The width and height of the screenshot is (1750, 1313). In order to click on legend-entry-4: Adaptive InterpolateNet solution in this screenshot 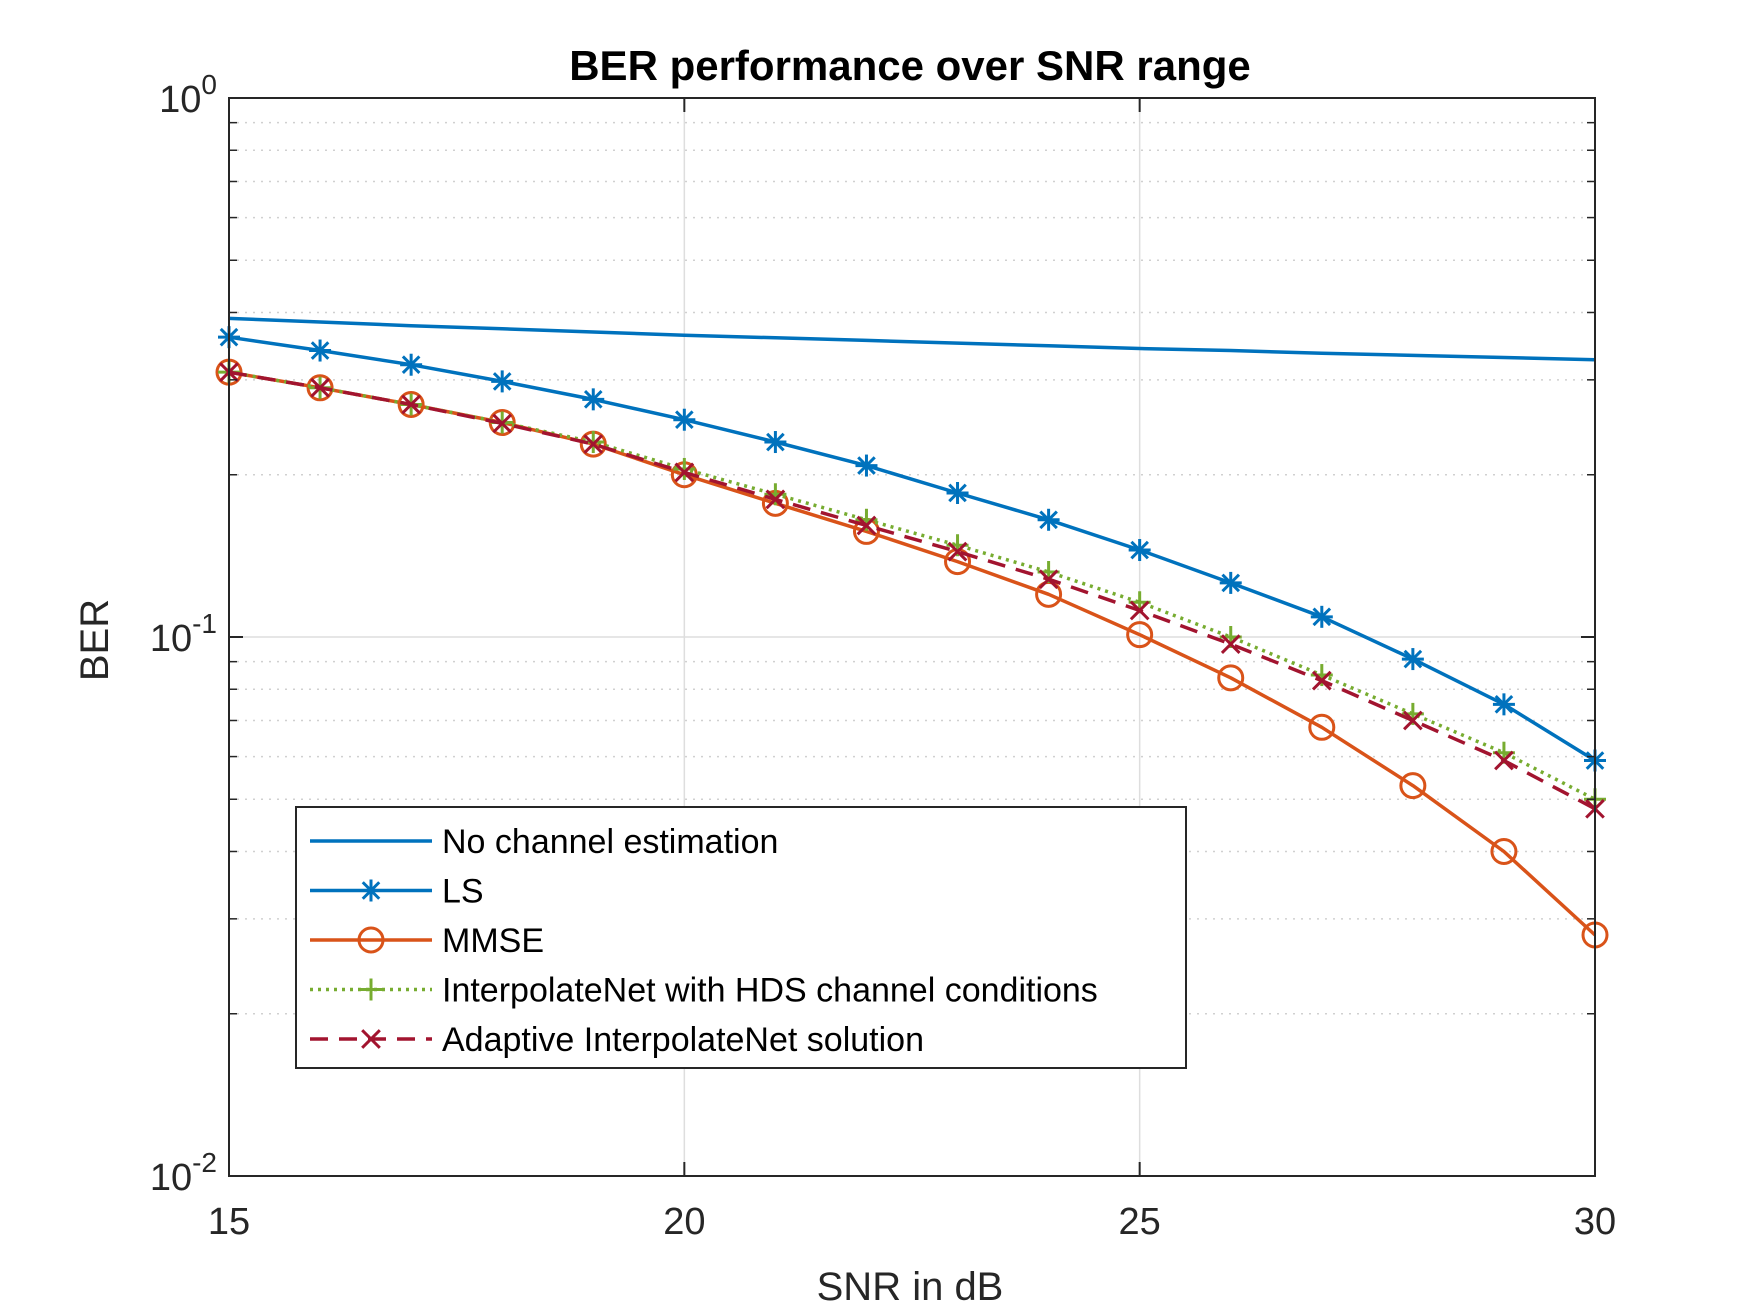, I will do `click(617, 1040)`.